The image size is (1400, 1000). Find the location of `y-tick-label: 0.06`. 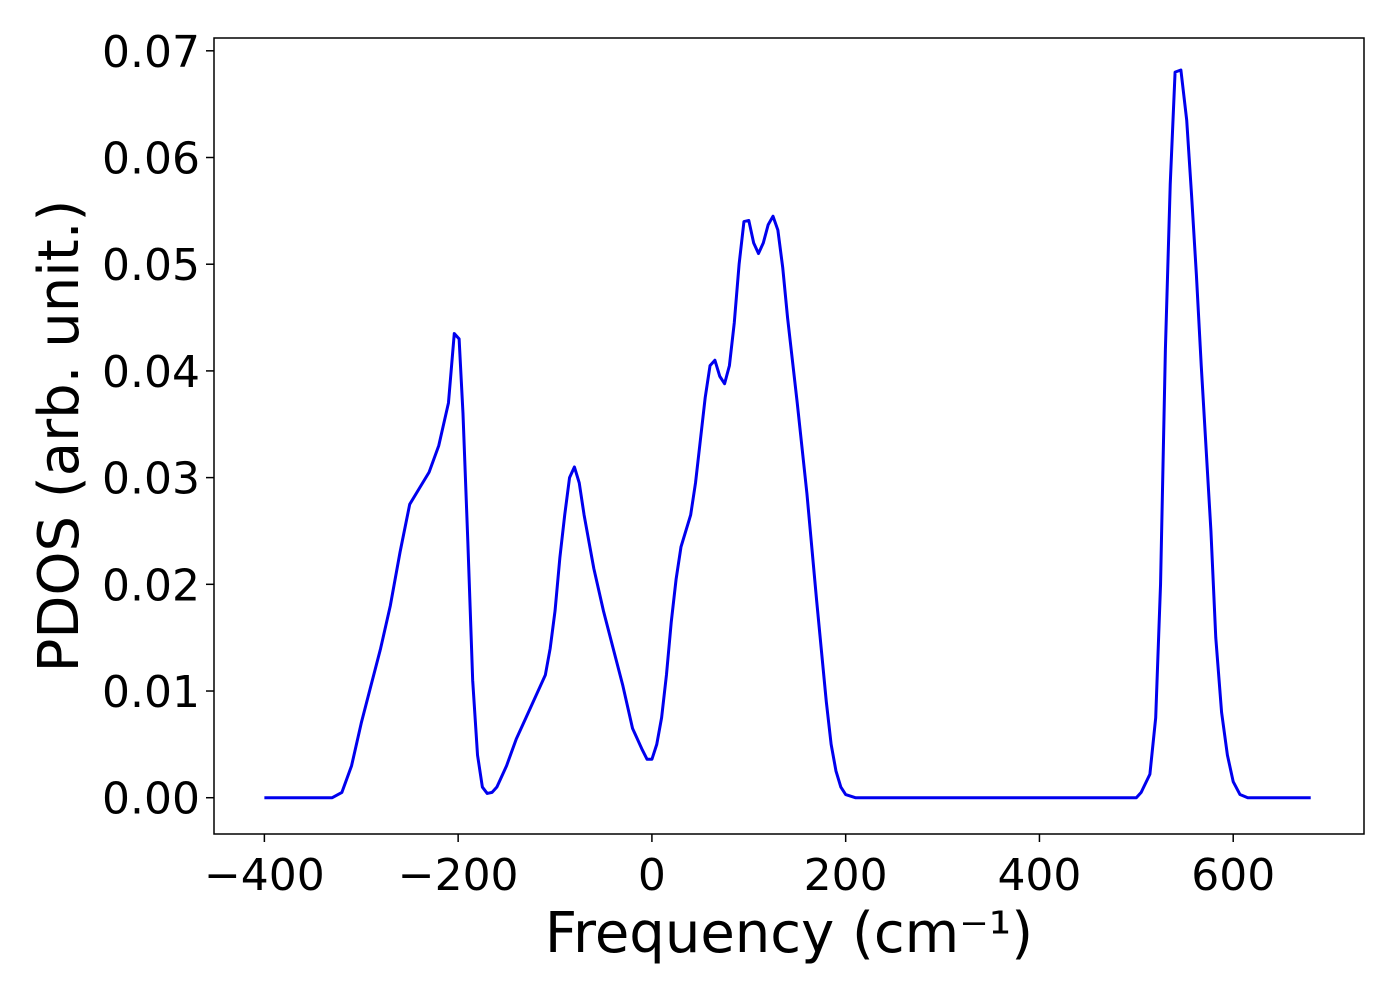

y-tick-label: 0.06 is located at coordinates (151, 159).